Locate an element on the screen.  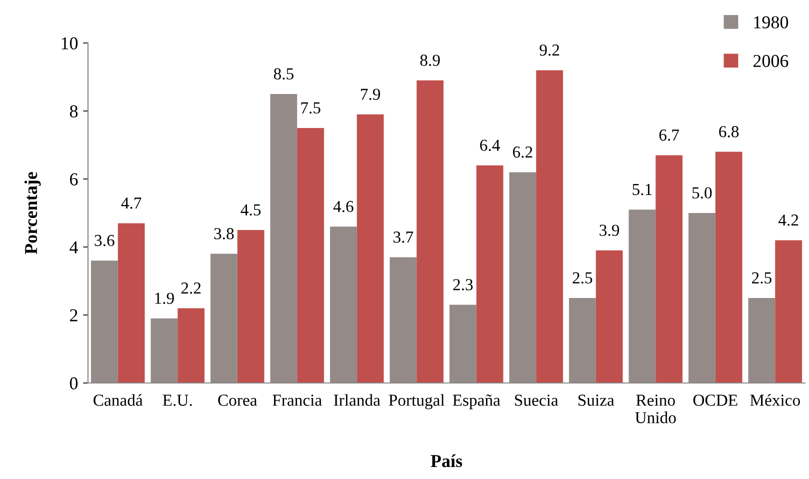
data-label: 6.8 is located at coordinates (729, 132).